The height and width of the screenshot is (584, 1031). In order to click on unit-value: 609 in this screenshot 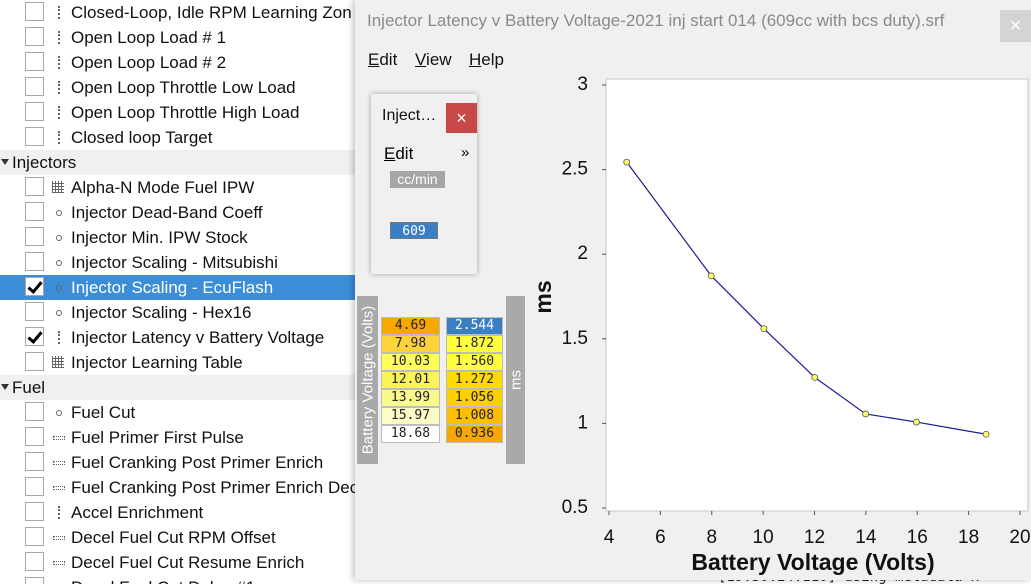, I will do `click(414, 230)`.